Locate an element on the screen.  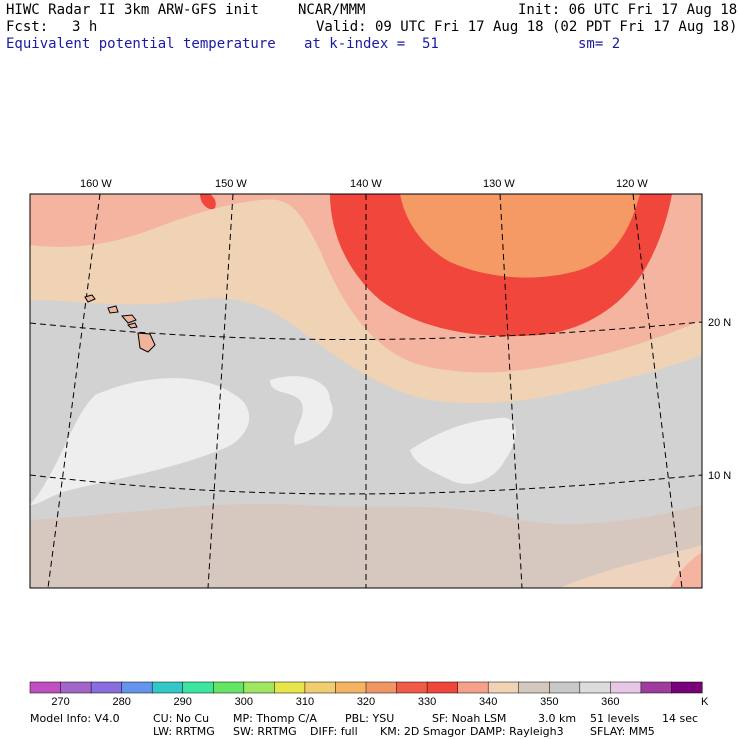
footer-surface: SF: Noah LSM is located at coordinates (469, 718).